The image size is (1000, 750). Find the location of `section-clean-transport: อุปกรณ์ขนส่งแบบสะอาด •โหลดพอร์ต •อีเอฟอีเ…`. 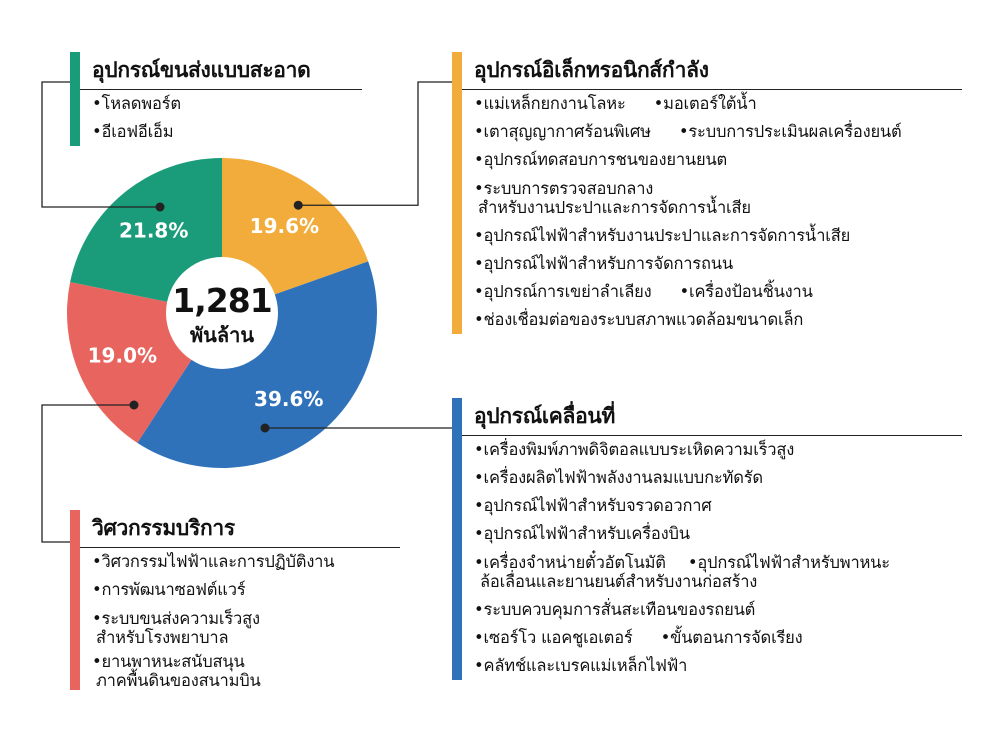

section-clean-transport: อุปกรณ์ขนส่งแบบสะอาด •โหลดพอร์ต •อีเอฟอีเ… is located at coordinates (216, 99).